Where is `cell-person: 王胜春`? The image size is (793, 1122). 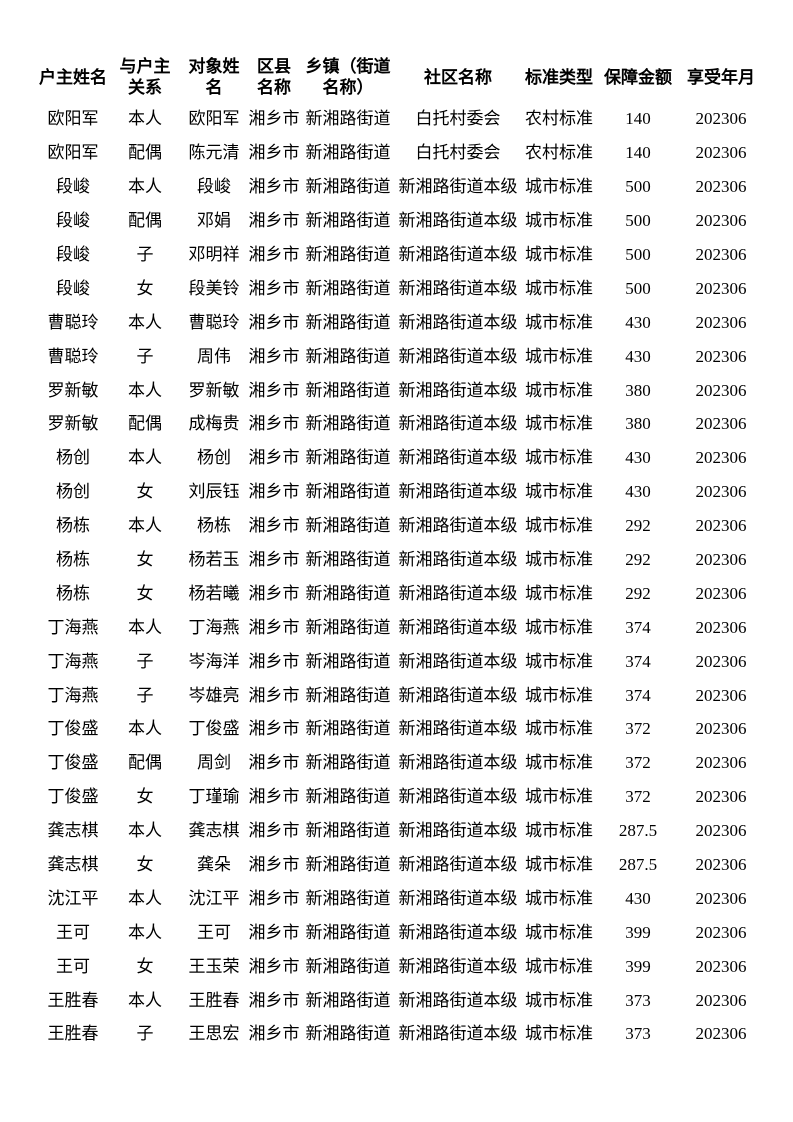
cell-person: 王胜春 is located at coordinates (214, 1000).